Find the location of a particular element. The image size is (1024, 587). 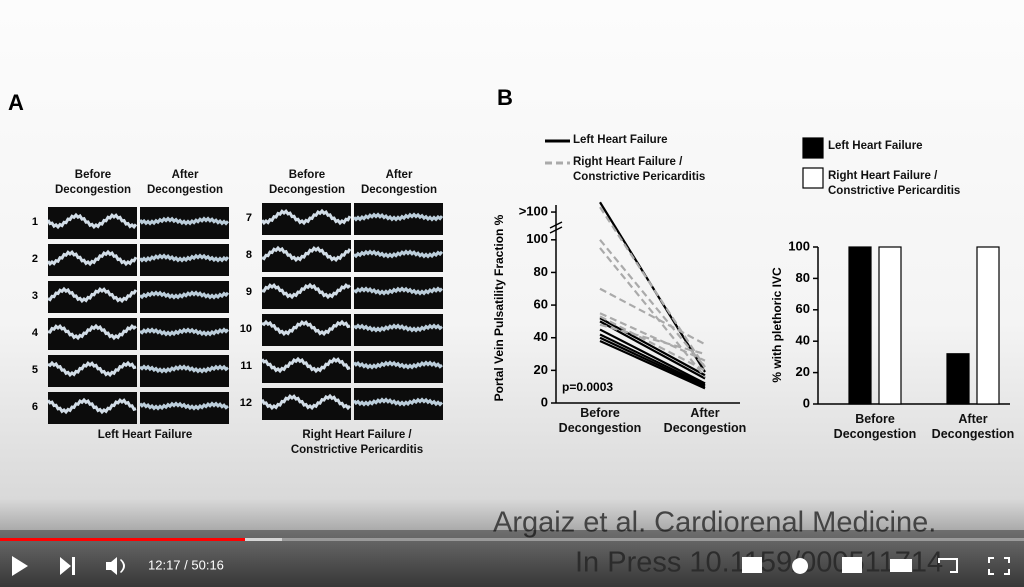

row-number: 3 is located at coordinates (35, 296).